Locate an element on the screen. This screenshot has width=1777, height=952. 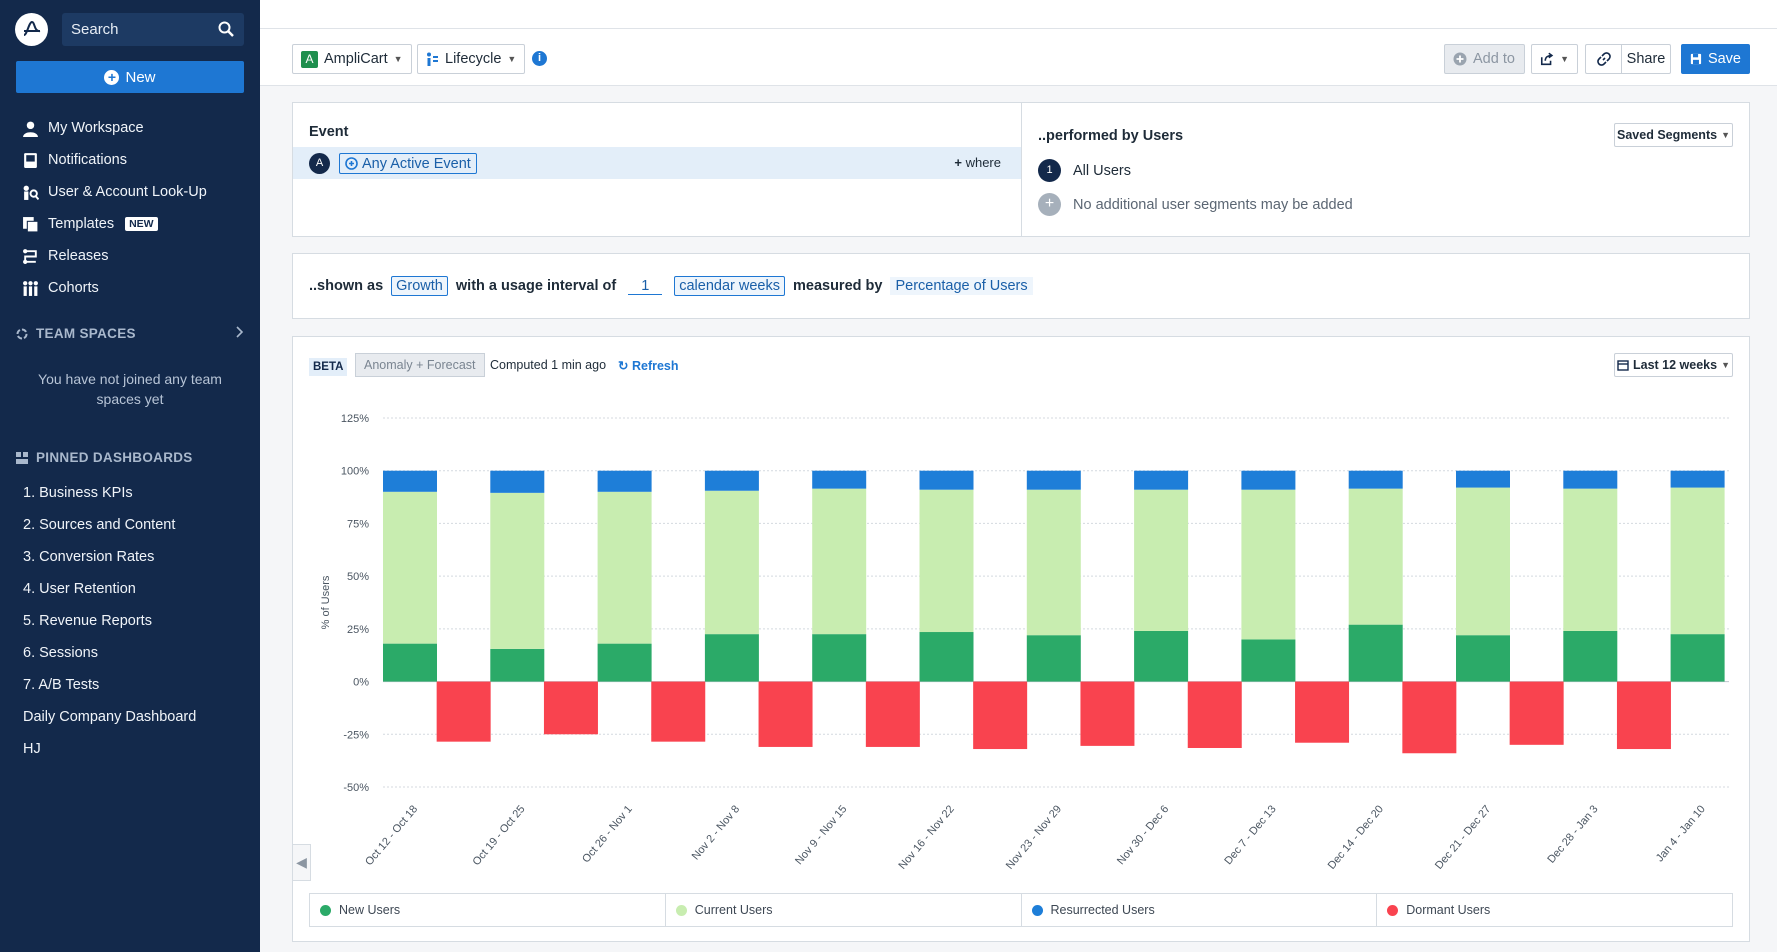
info-icon: i is located at coordinates (539, 58).